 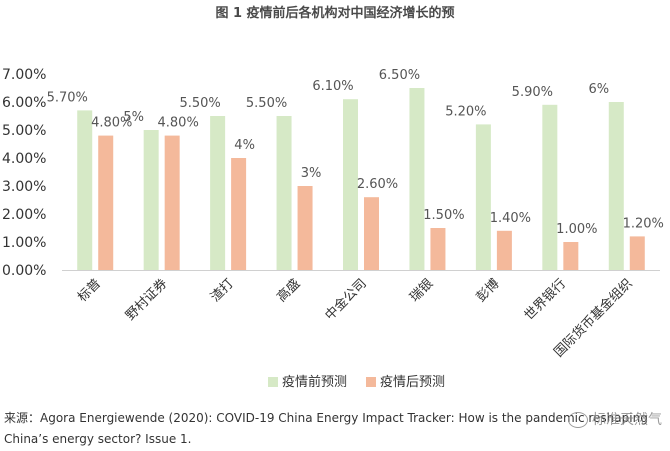 What do you see at coordinates (443, 215) in the screenshot?
I see `data-label: 1.50%` at bounding box center [443, 215].